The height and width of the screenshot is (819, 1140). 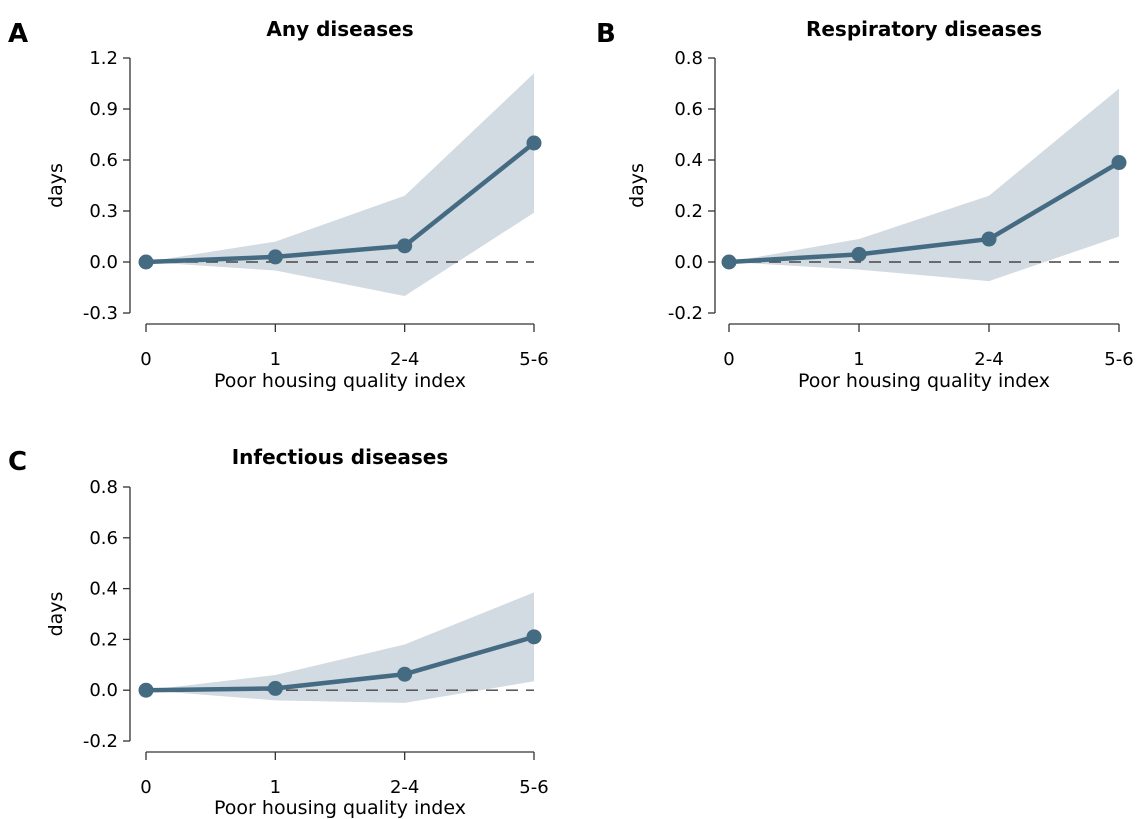 What do you see at coordinates (17, 462) in the screenshot?
I see `panel-letter: C` at bounding box center [17, 462].